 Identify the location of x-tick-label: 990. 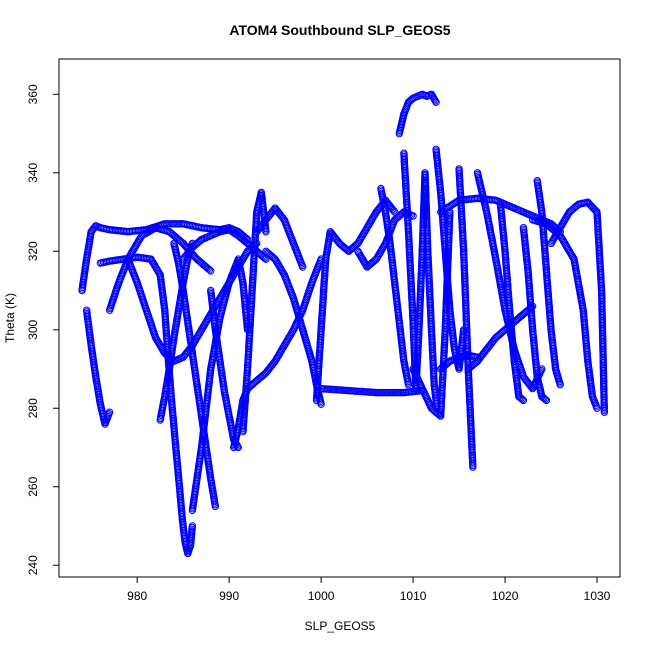
(229, 596).